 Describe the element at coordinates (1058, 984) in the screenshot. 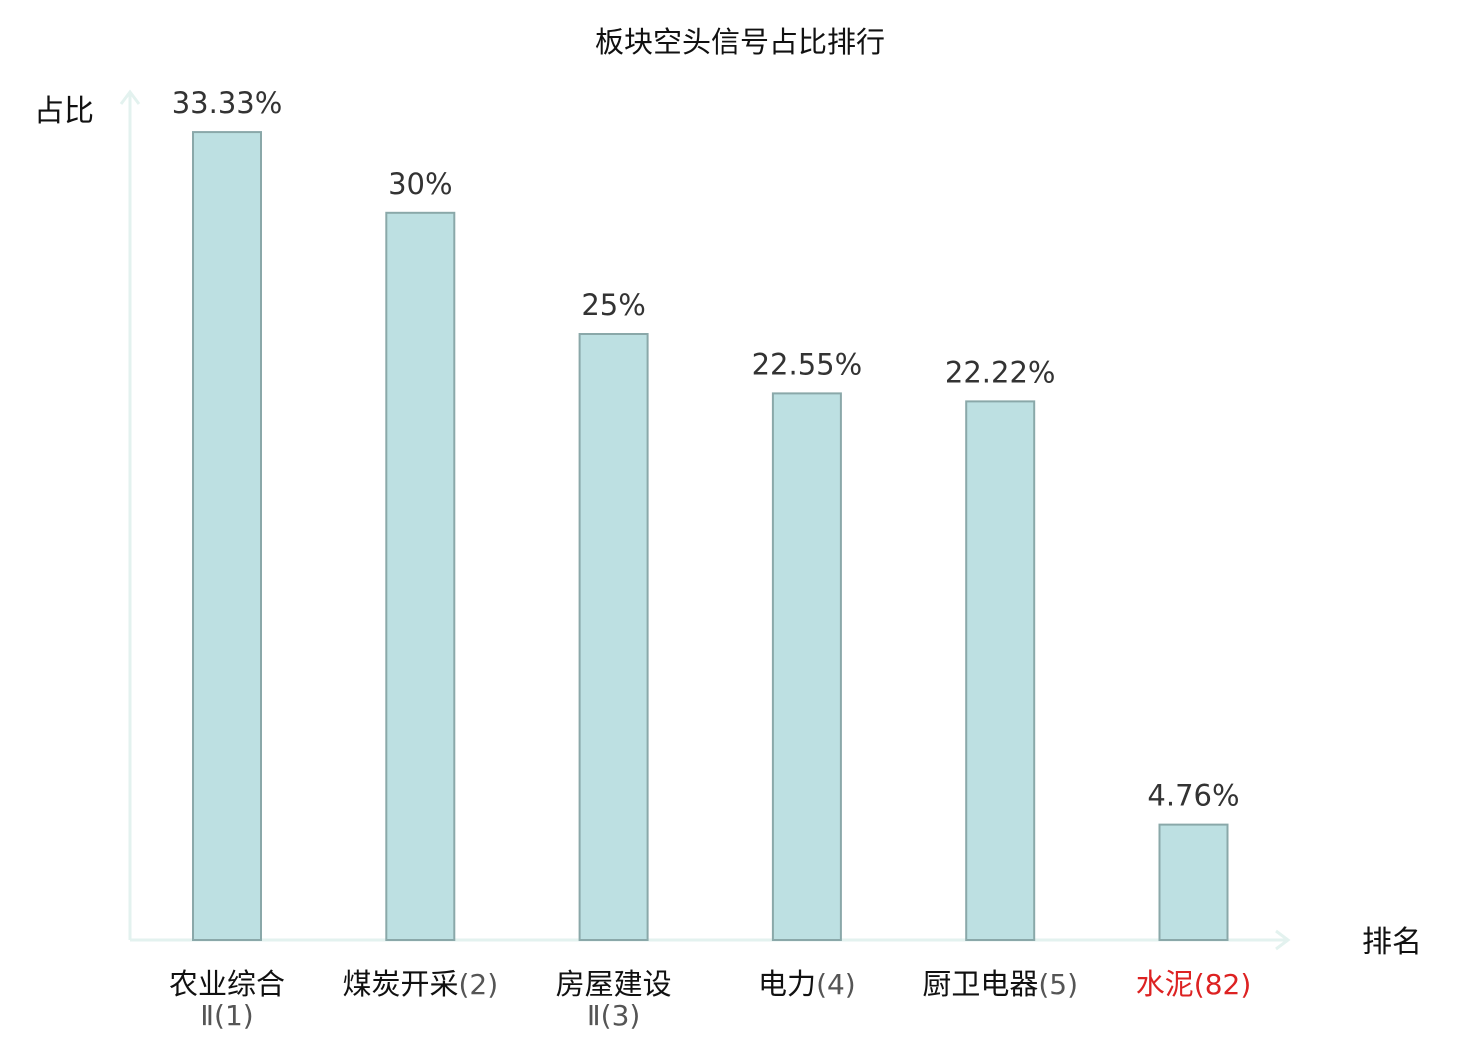

I see `category-rank: (5)` at that location.